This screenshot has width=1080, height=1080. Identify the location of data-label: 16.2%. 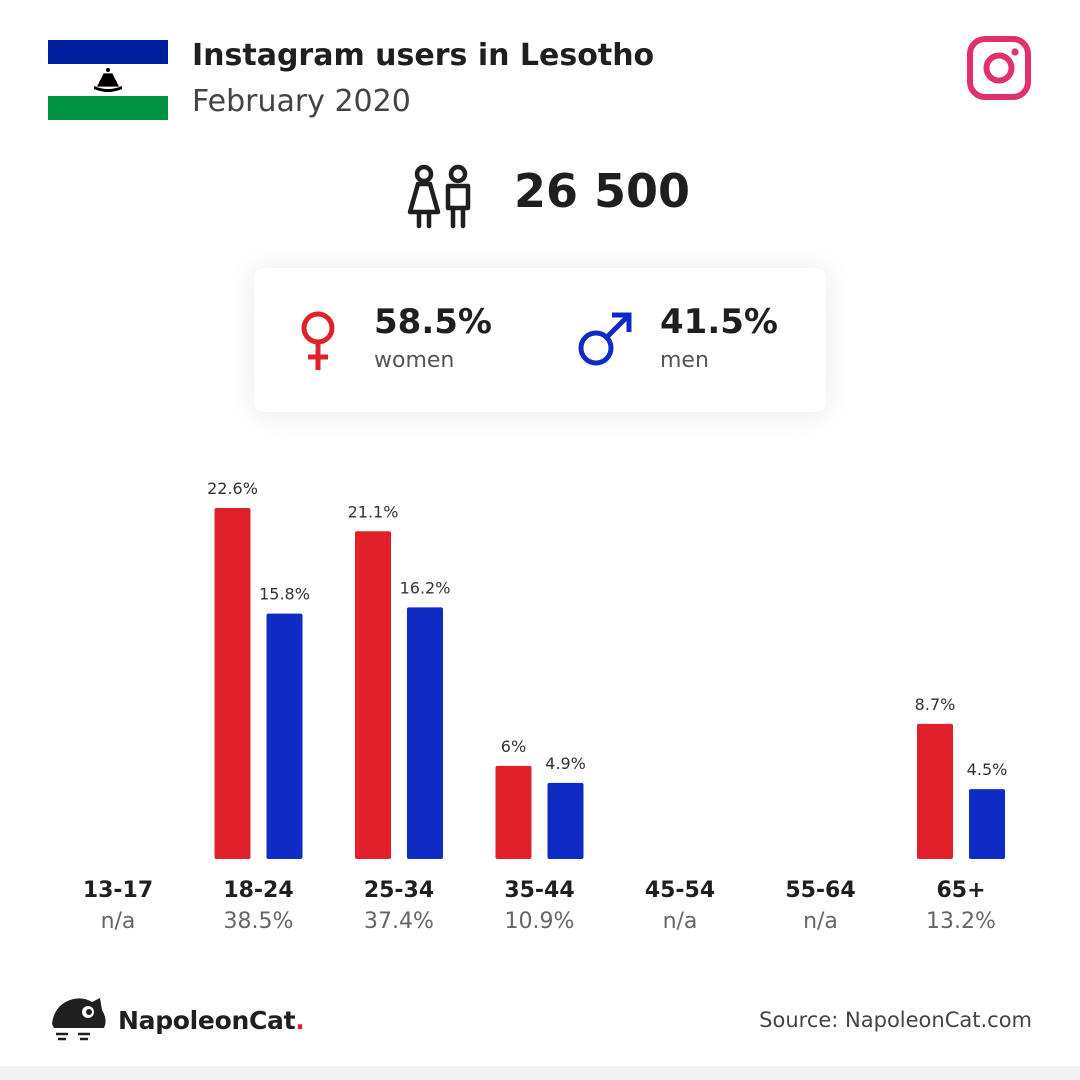
(425, 587).